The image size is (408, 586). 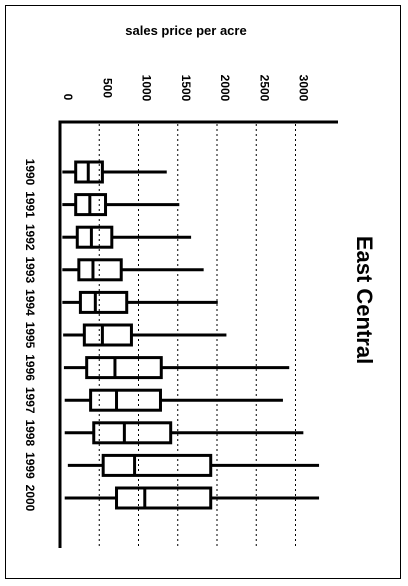 I want to click on y-tick-label: 1000, so click(x=147, y=88).